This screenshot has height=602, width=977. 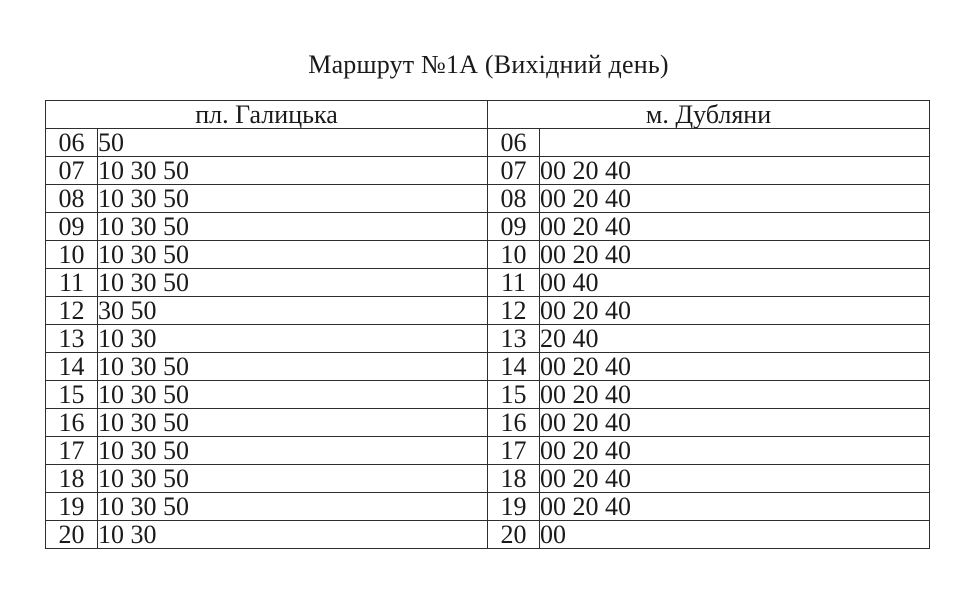 What do you see at coordinates (292, 142) in the screenshot?
I see `minutes-cell-halytska: 50` at bounding box center [292, 142].